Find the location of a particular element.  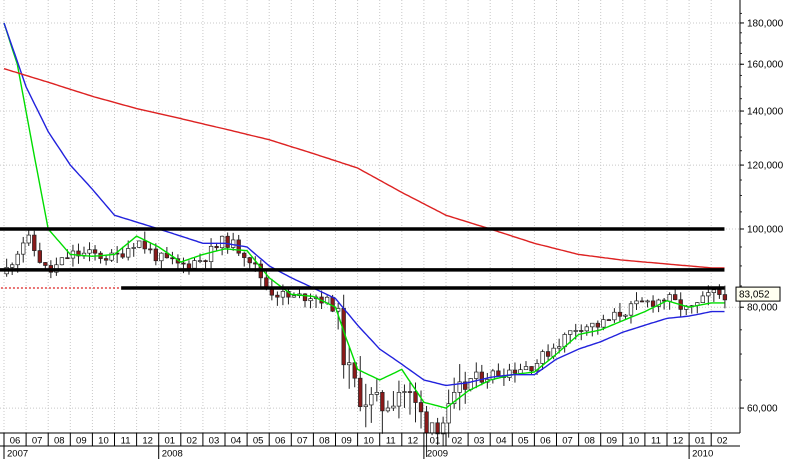

month-label: 10 is located at coordinates (368, 441).